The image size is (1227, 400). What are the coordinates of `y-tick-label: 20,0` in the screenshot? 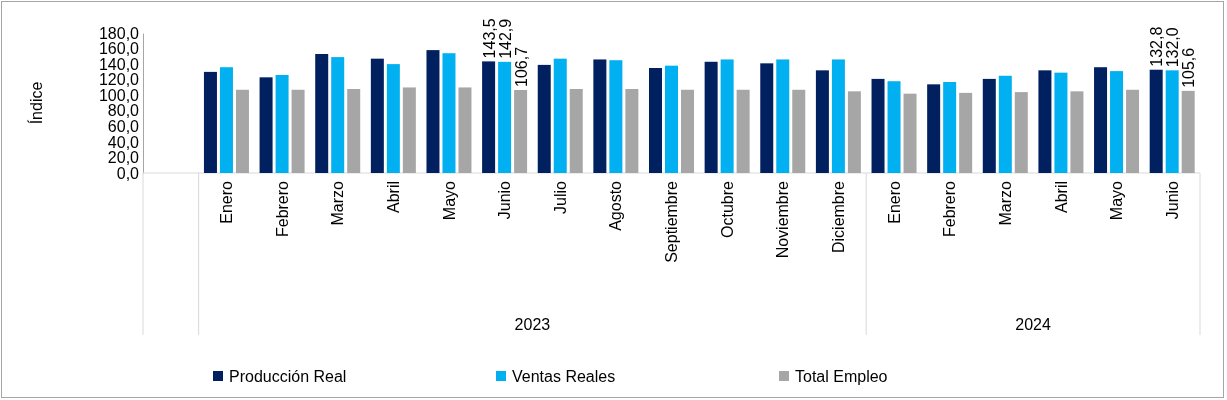 It's located at (123, 158).